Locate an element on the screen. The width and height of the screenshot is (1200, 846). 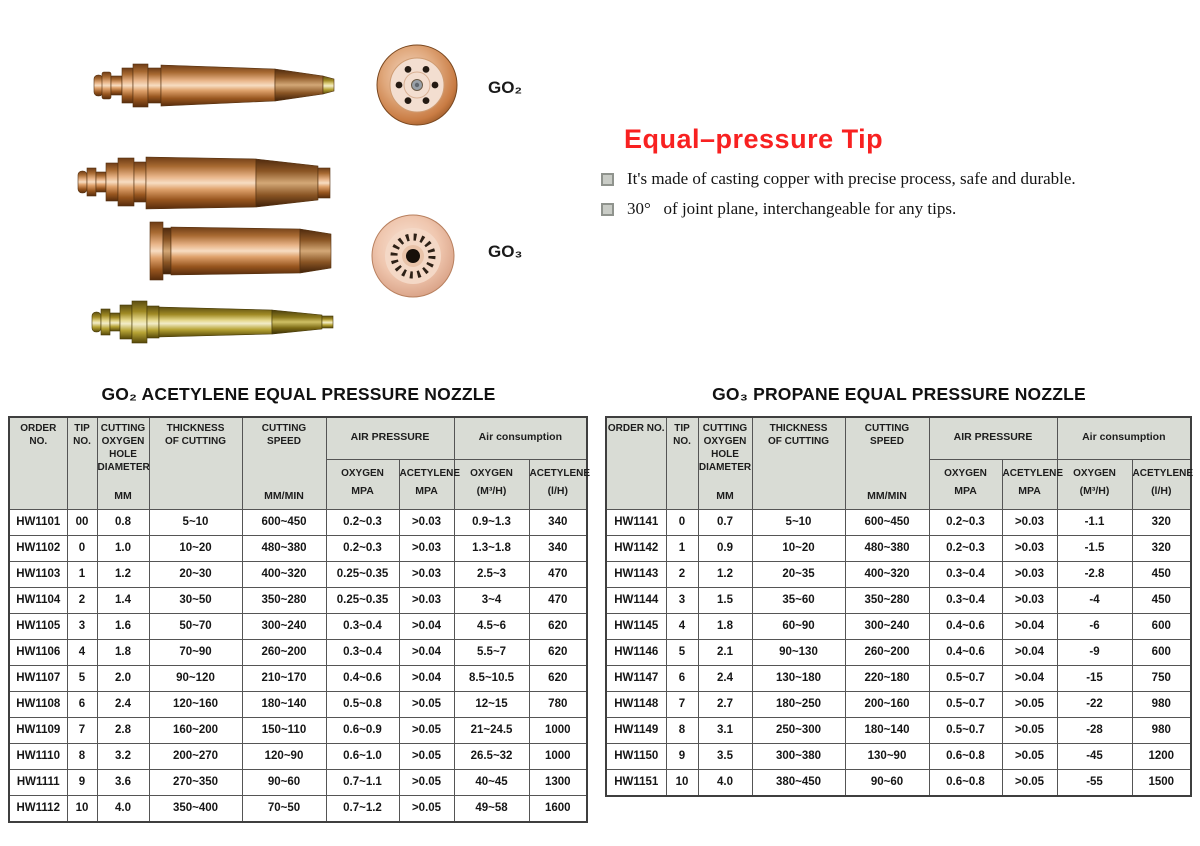
table-cell: HW1103 is located at coordinates (38, 574).